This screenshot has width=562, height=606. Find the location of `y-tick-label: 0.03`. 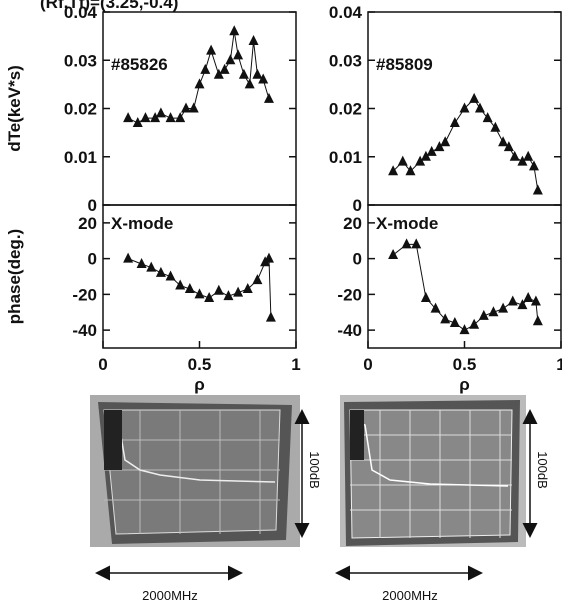

y-tick-label: 0.03 is located at coordinates (345, 60).